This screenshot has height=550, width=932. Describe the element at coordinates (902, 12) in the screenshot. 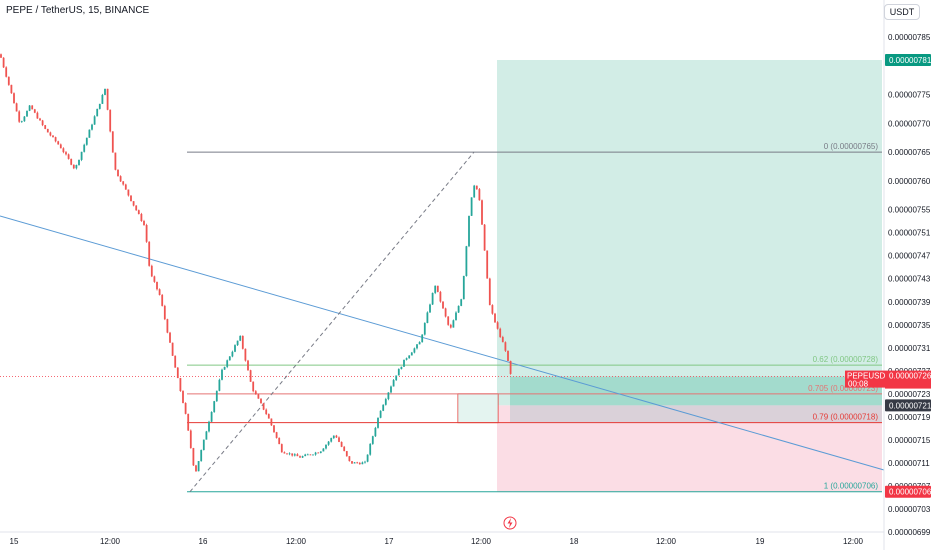

I see `currency-button: USDT` at that location.